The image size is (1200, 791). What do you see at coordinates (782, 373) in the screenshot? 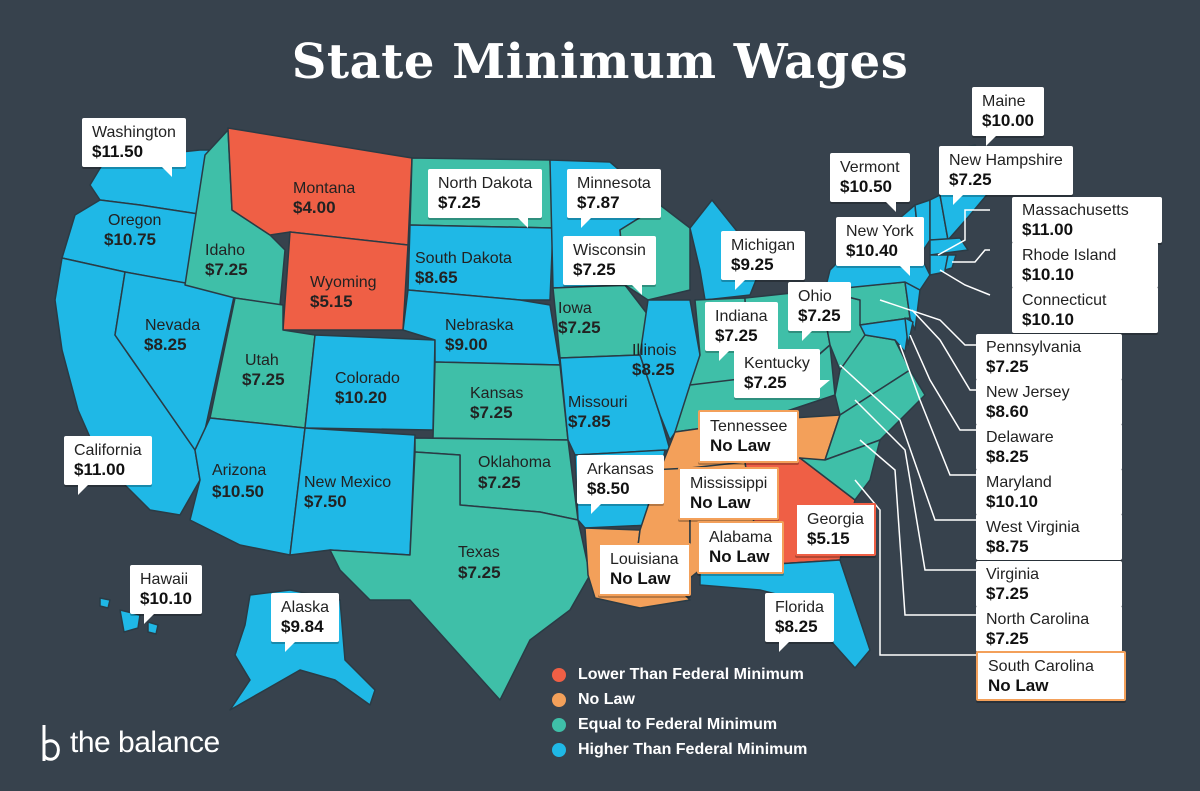
I see `callout-kentucky: Kentucky $7.25` at bounding box center [782, 373].